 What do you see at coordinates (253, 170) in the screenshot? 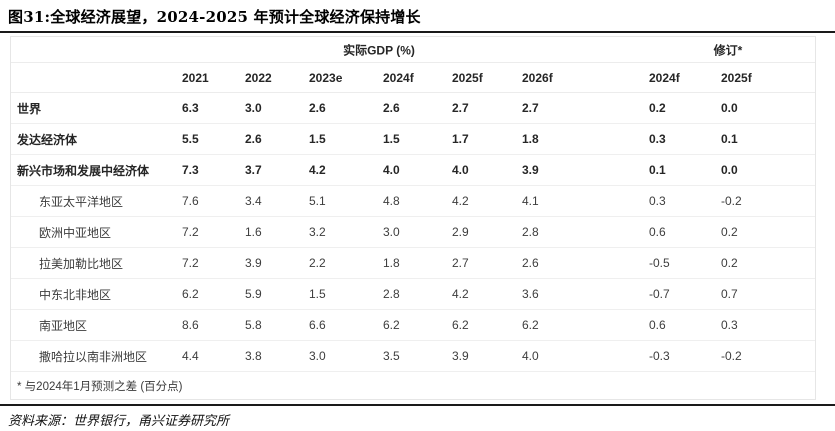
I see `value-cell: 3.7` at bounding box center [253, 170].